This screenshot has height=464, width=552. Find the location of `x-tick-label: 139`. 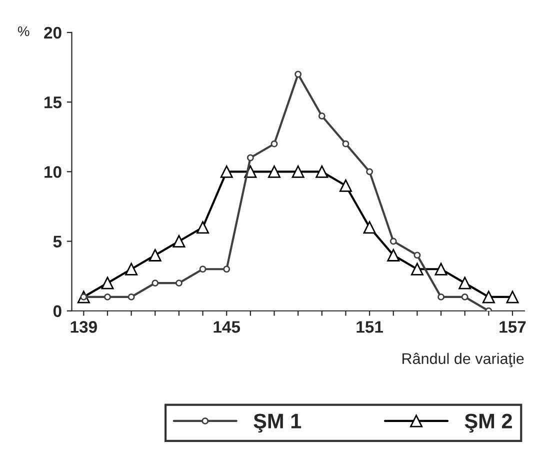

x-tick-label: 139 is located at coordinates (83, 327).